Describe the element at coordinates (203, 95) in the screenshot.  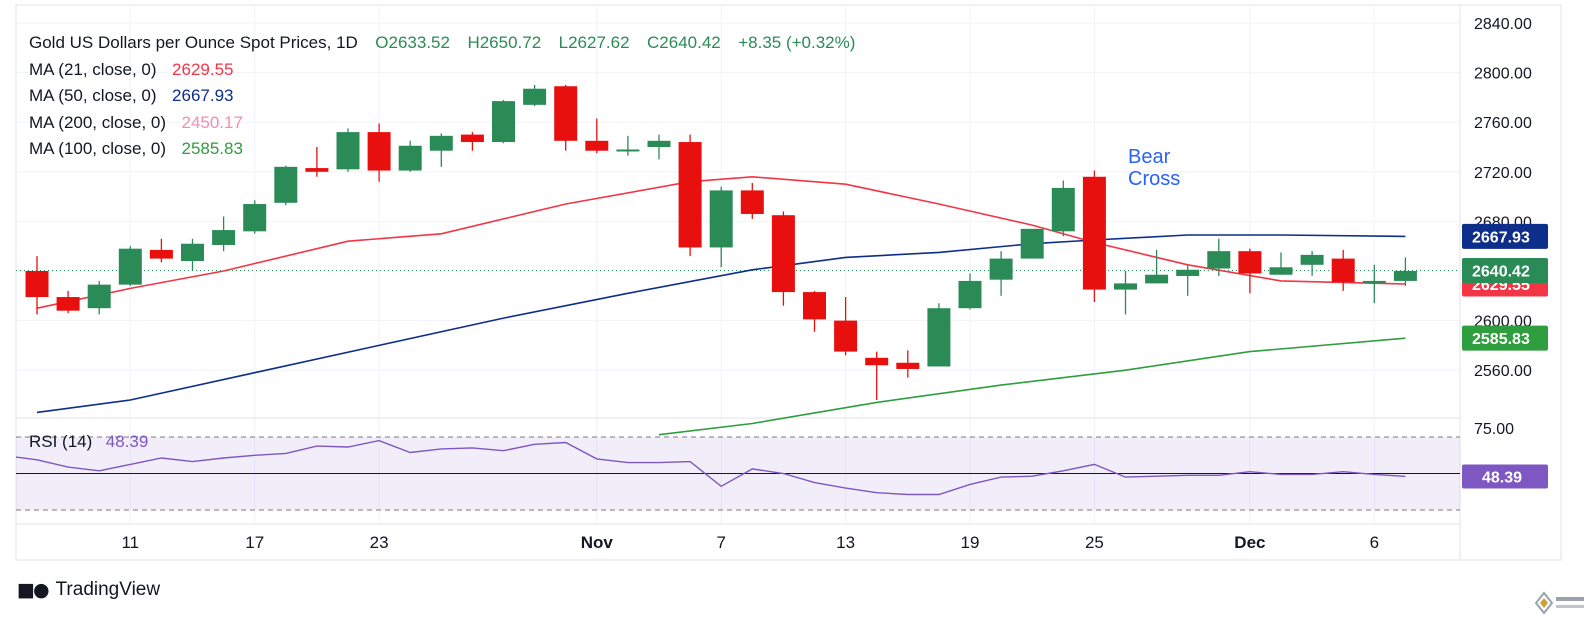
I see `ma-legend-value: 2667.93` at that location.